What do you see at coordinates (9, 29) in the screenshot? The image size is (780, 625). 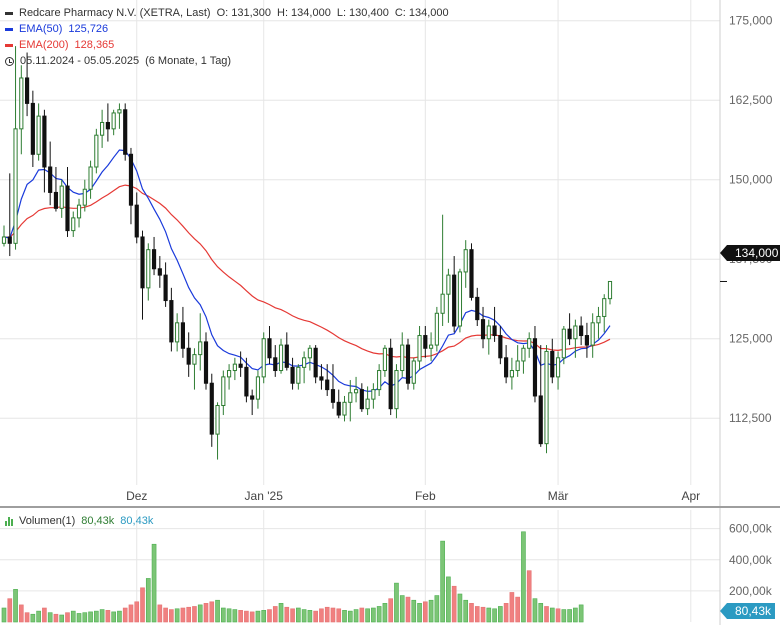 I see `ema50-swatch` at bounding box center [9, 29].